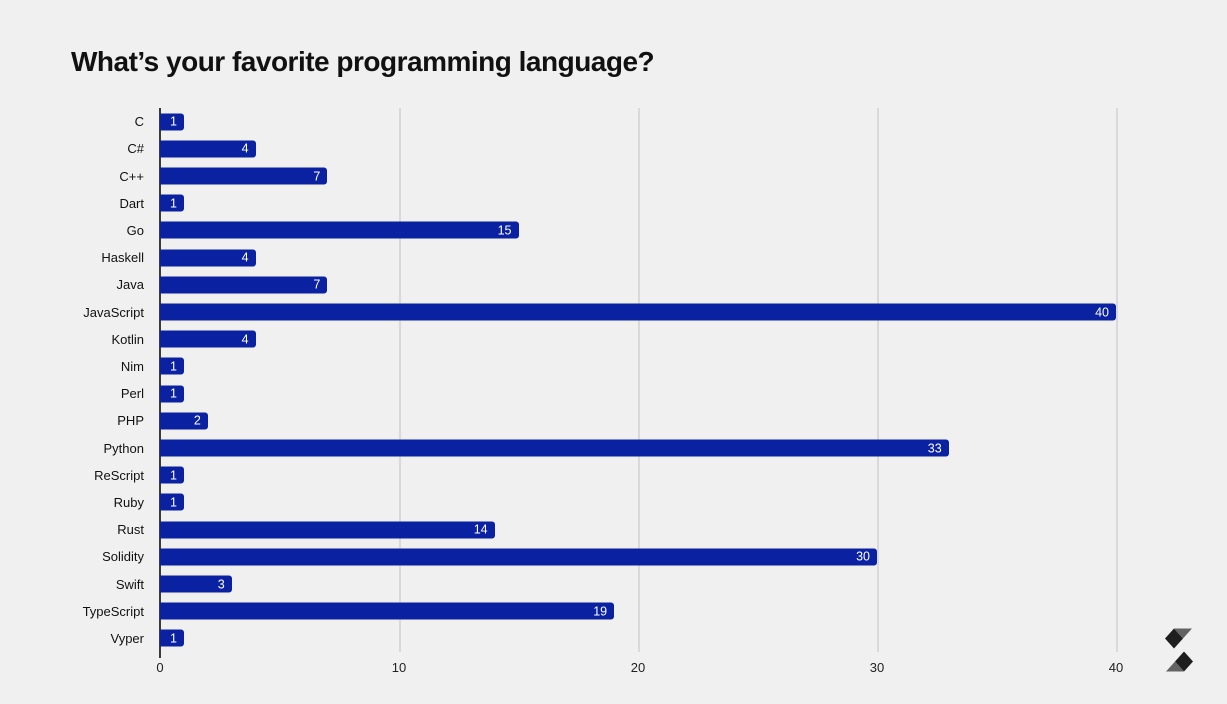 This screenshot has width=1227, height=704. I want to click on category-label: Ruby, so click(128, 502).